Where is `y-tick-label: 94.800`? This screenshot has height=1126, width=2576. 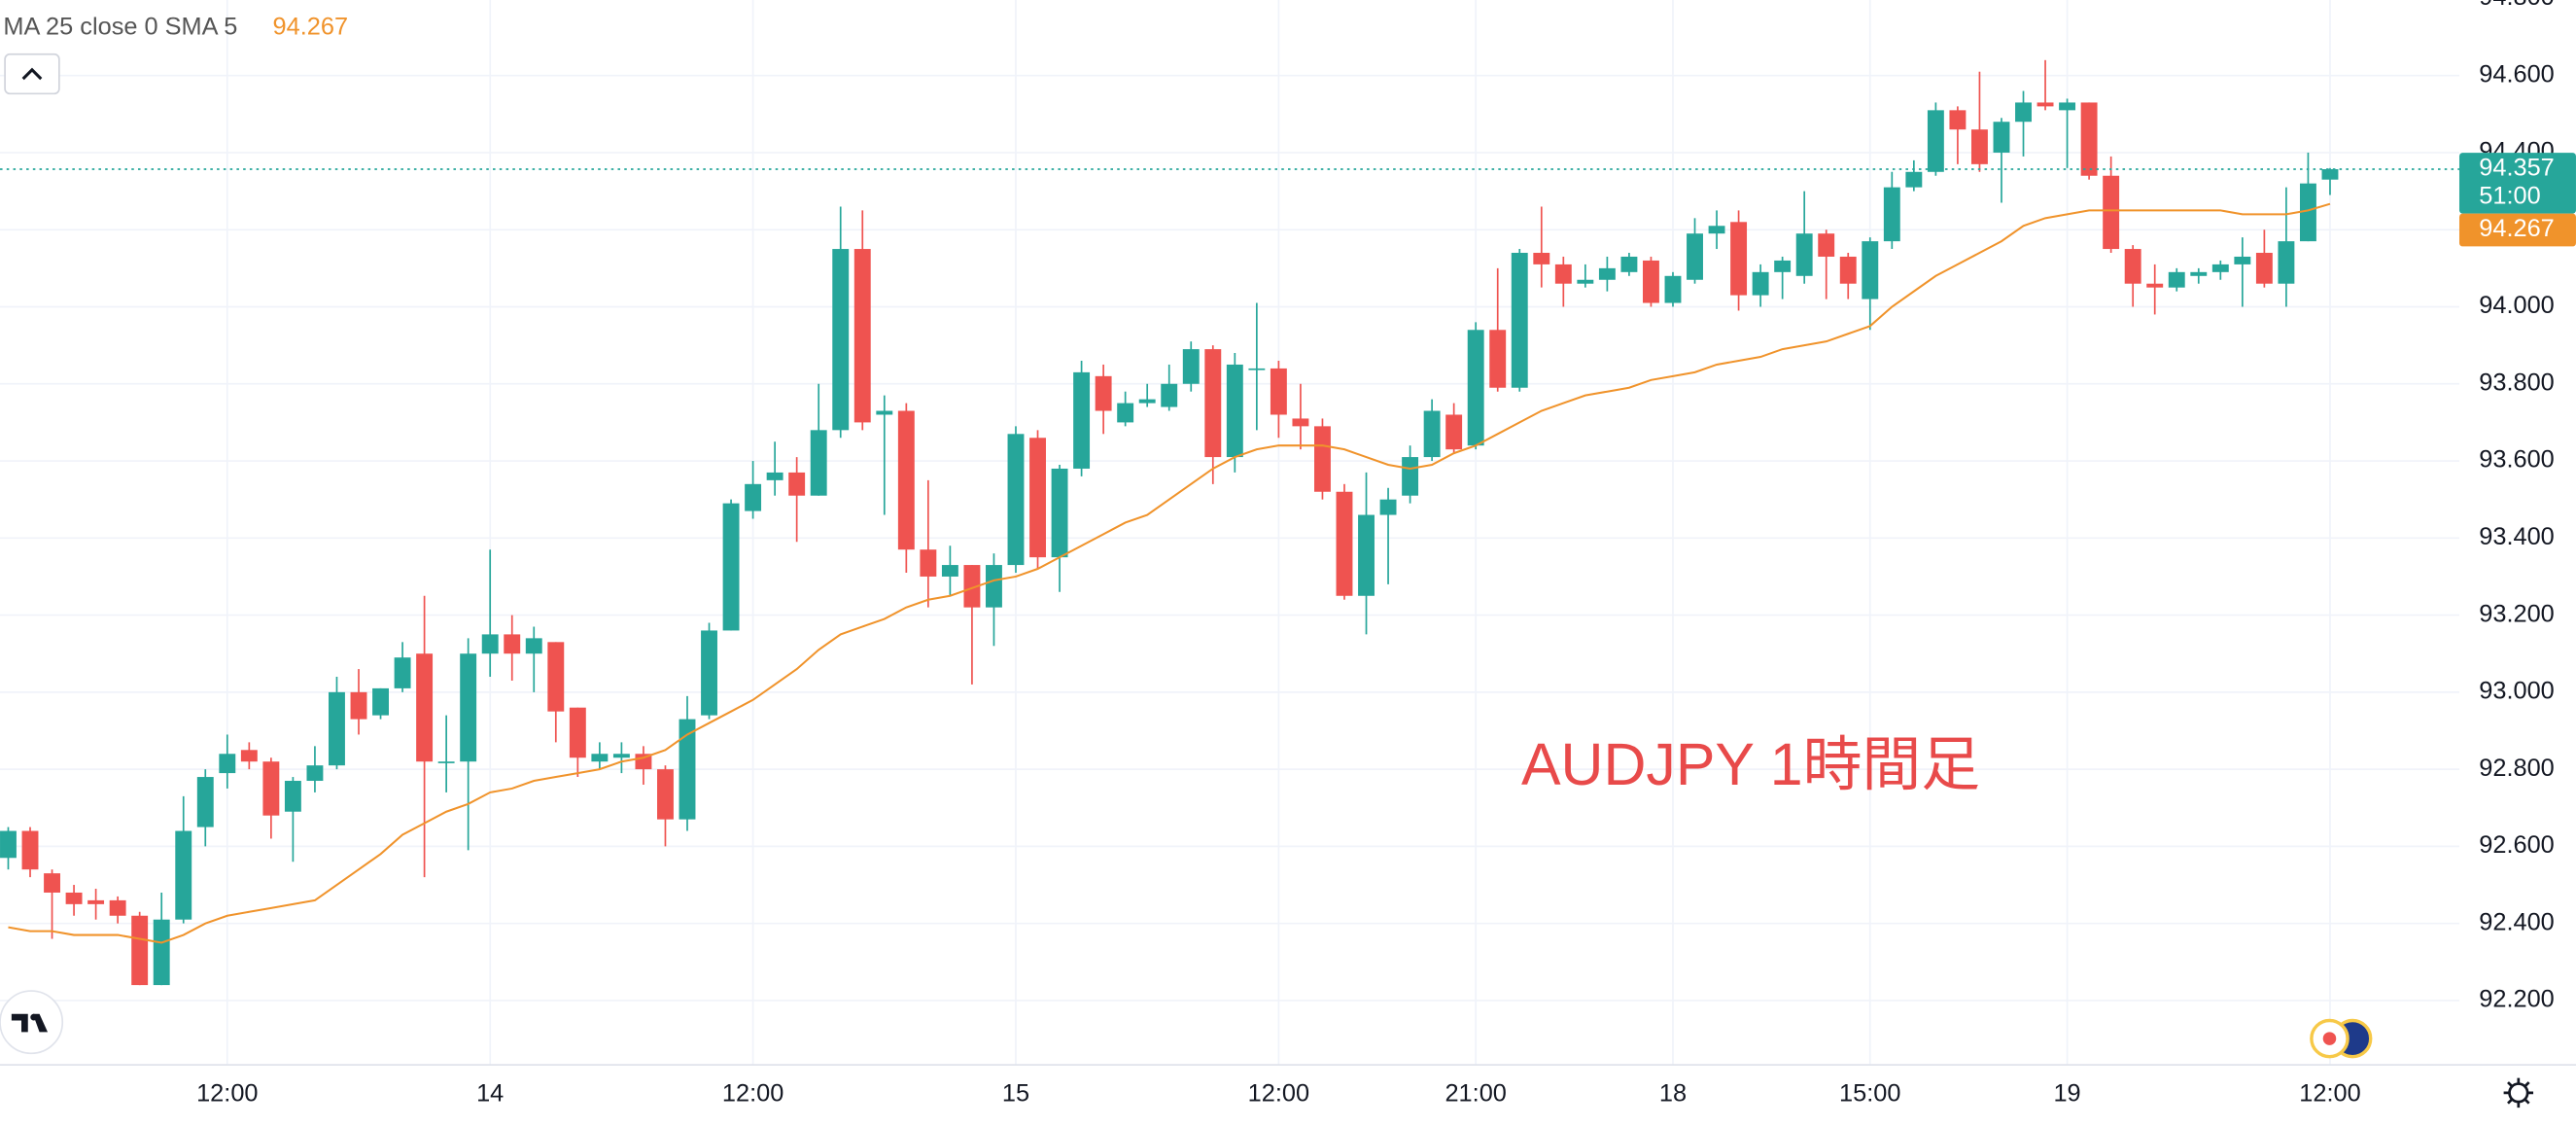
y-tick-label: 94.800 is located at coordinates (2517, 6).